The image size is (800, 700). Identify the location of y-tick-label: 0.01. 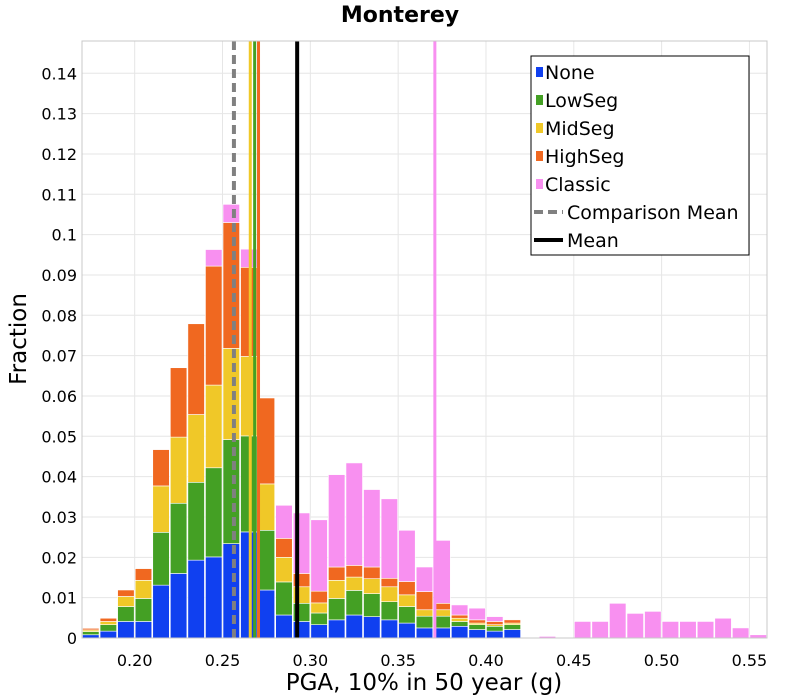
(59, 598).